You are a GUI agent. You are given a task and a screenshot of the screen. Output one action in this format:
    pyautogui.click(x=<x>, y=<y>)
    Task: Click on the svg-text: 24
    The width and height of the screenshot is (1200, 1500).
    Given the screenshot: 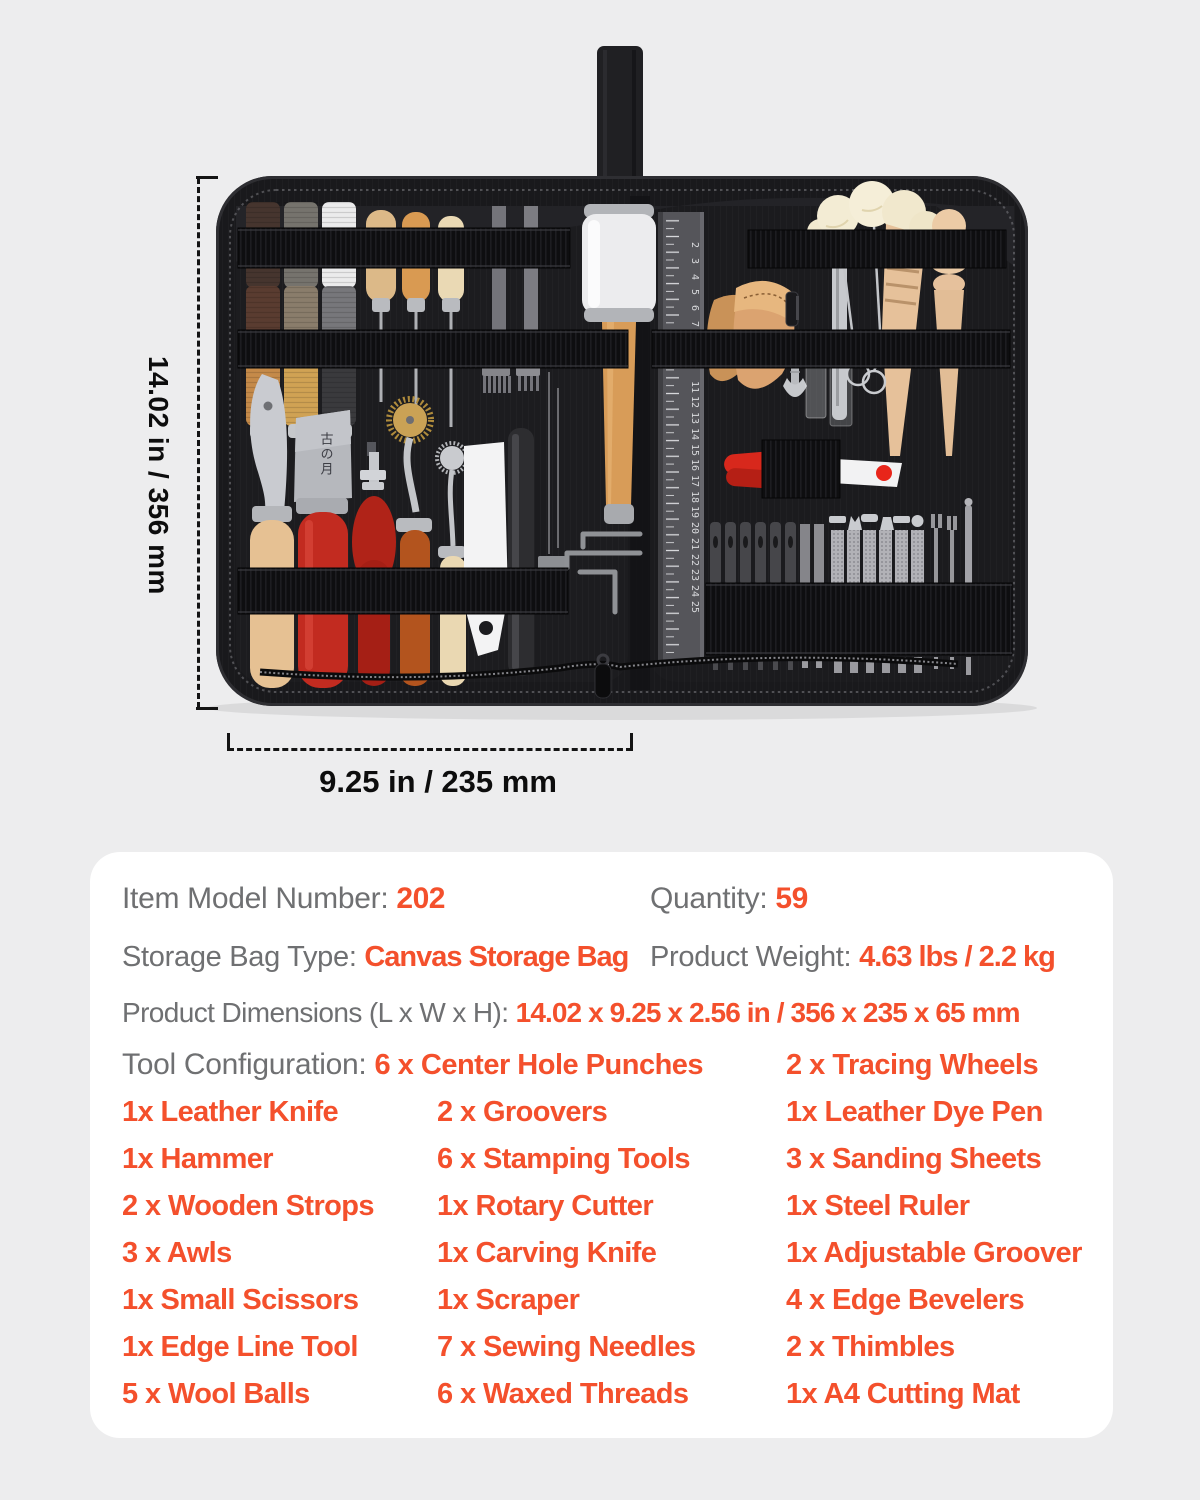 What is the action you would take?
    pyautogui.click(x=694, y=591)
    